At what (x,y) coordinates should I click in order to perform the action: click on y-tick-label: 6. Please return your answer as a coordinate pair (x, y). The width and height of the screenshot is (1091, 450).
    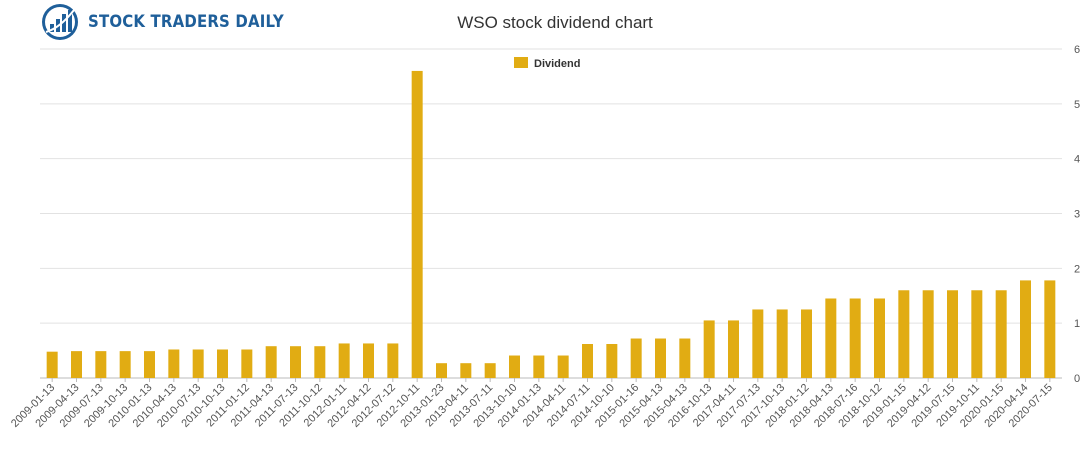
    Looking at the image, I should click on (1077, 50).